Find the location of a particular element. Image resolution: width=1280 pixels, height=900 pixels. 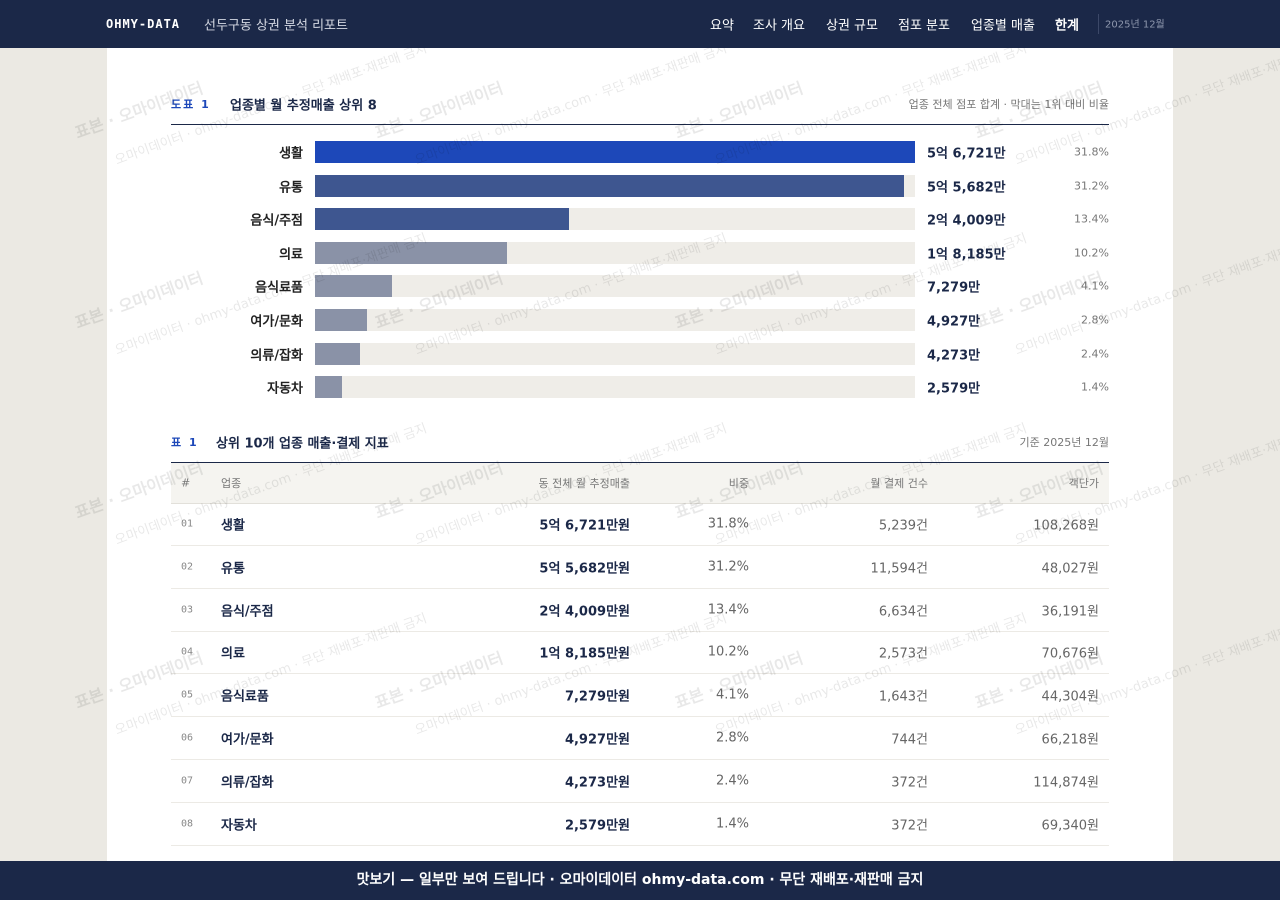

table-cell: 06 is located at coordinates (187, 738).